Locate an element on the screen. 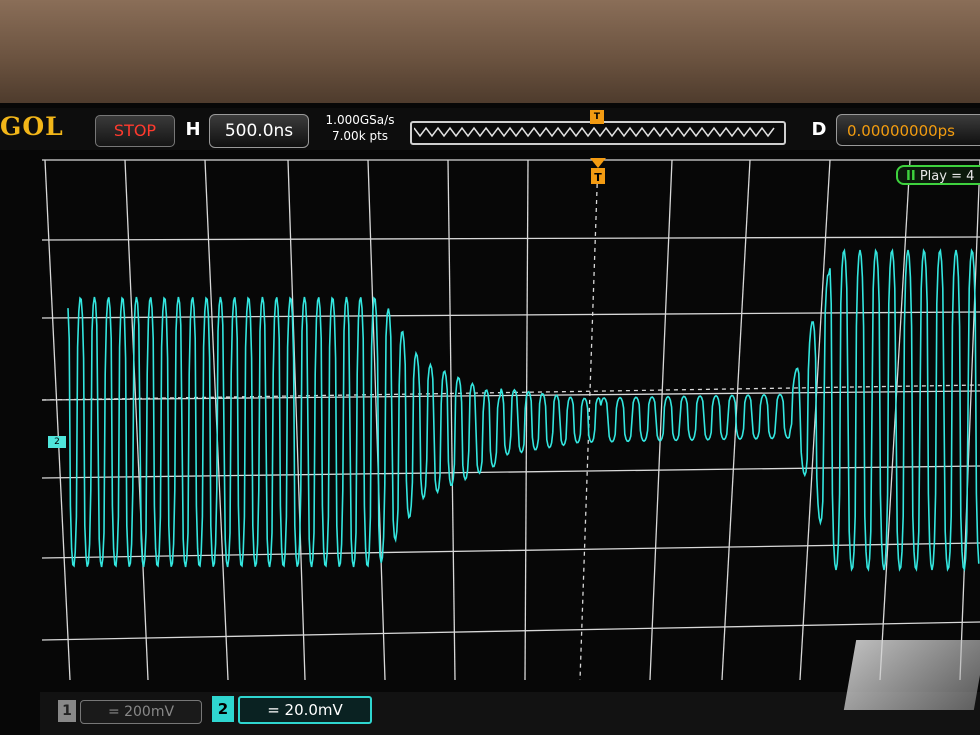 The width and height of the screenshot is (980, 735). memory-depth: 7.00k pts is located at coordinates (360, 136).